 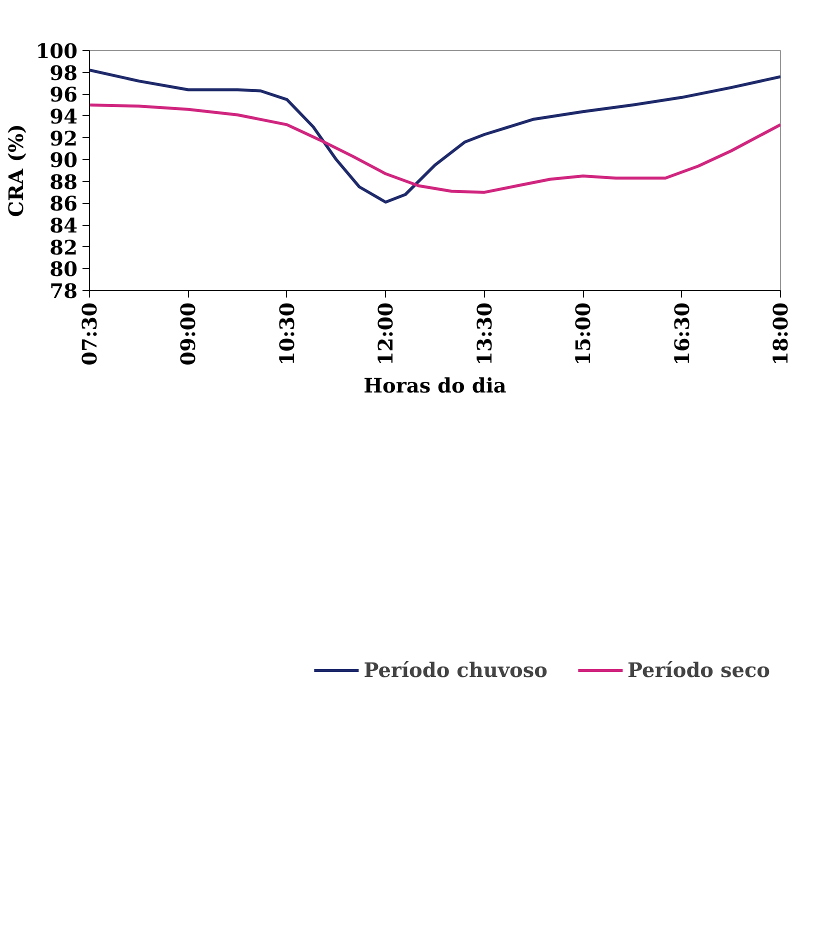 What do you see at coordinates (64, 116) in the screenshot?
I see `y-tick-label: 94` at bounding box center [64, 116].